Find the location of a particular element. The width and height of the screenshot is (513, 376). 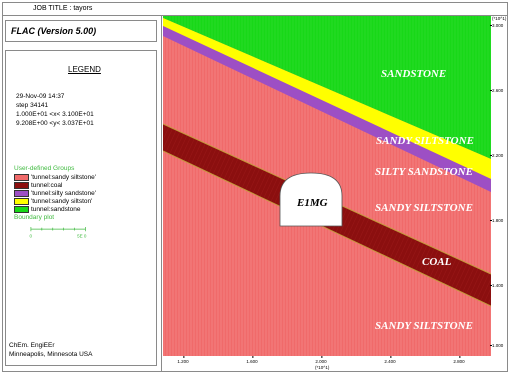

label-sandy-siltstone-middle: SANDY SILTSTONE is located at coordinates (424, 208).